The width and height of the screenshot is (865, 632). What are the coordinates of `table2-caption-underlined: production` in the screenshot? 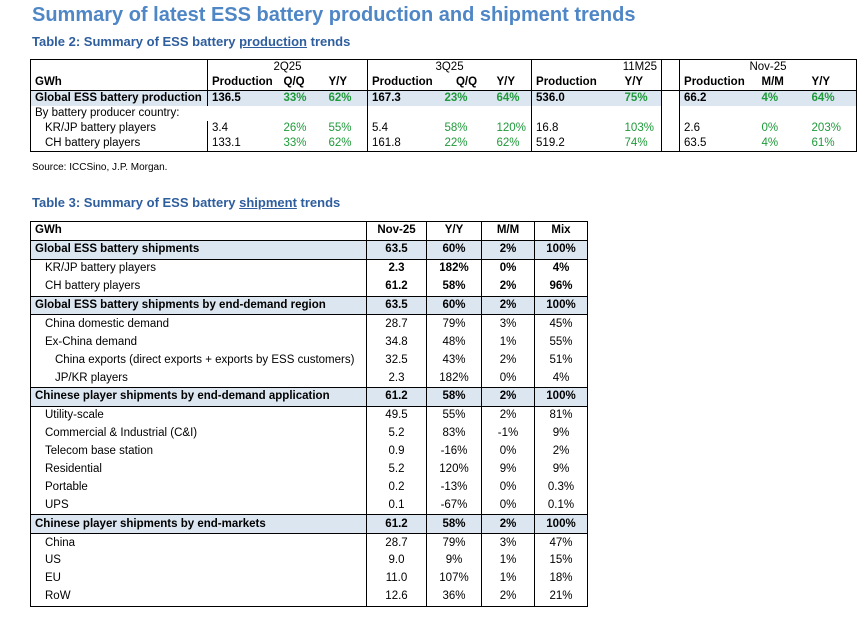 It's located at (273, 41).